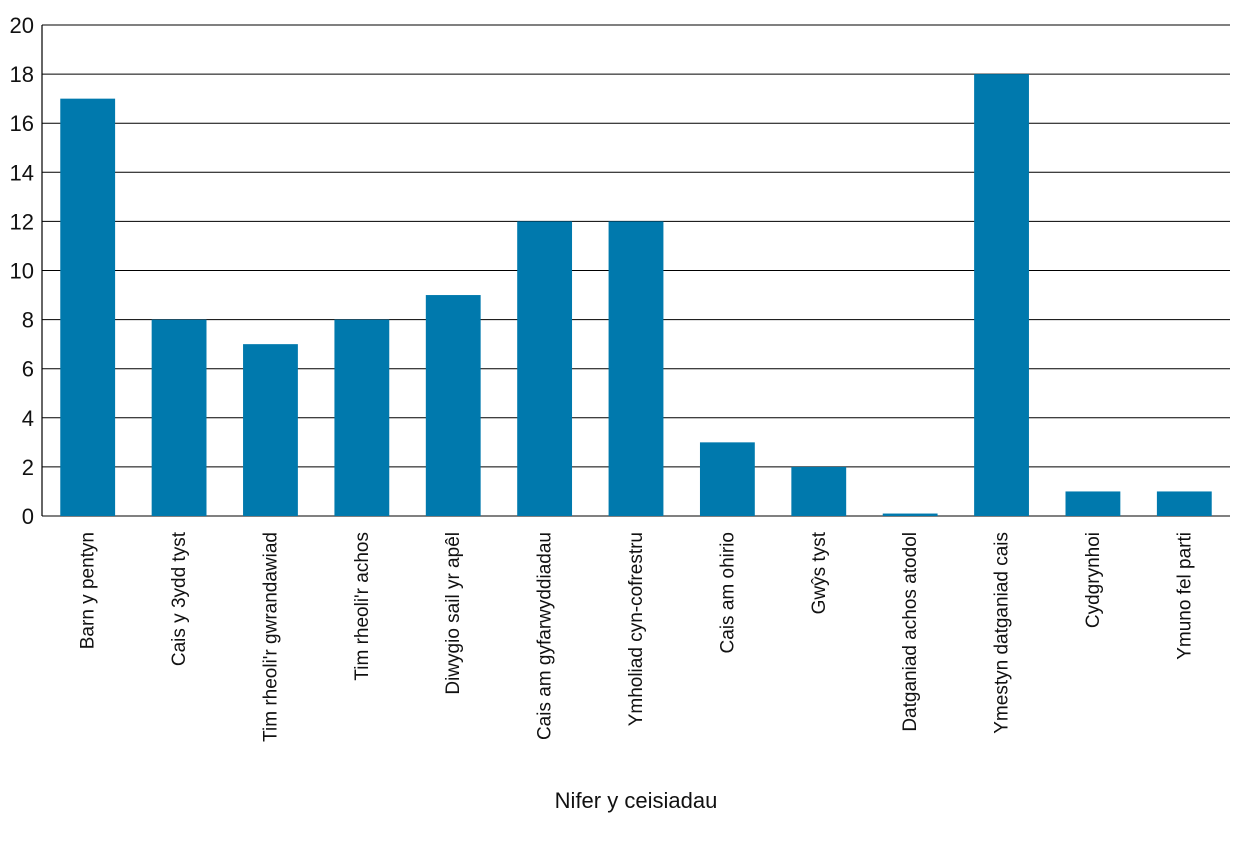 The image size is (1244, 841). I want to click on y-tick-label: 16, so click(22, 123).